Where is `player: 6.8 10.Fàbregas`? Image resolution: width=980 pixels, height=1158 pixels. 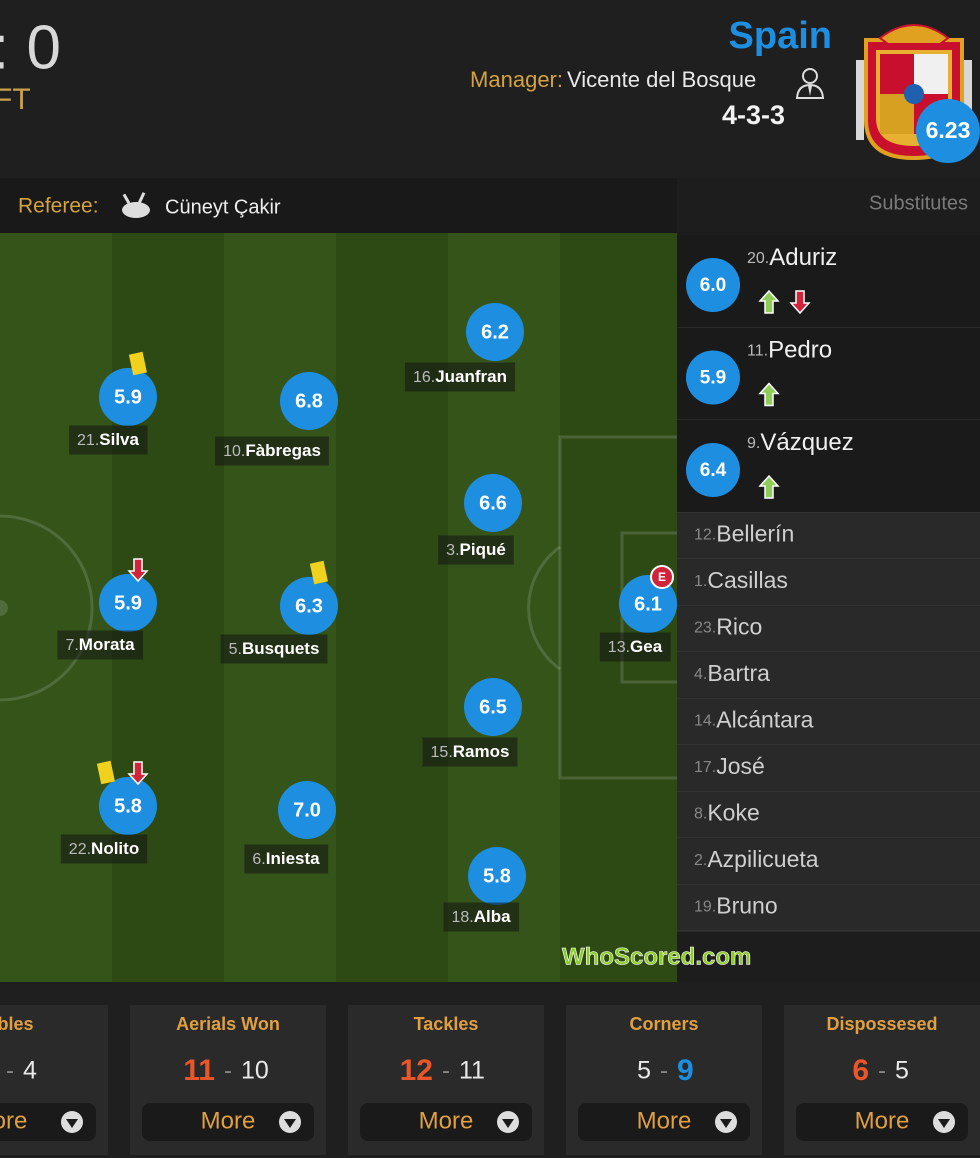
player: 6.8 10.Fàbregas is located at coordinates (276, 419).